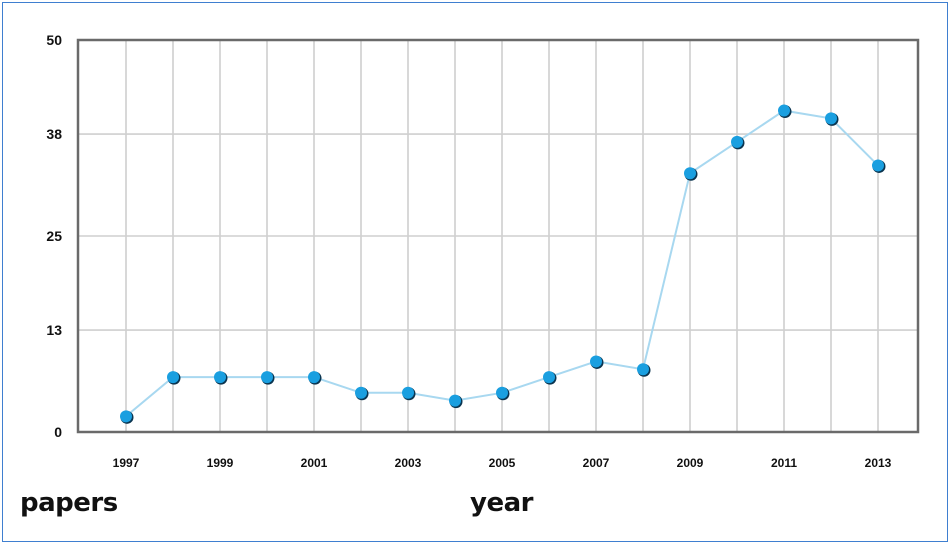 This screenshot has width=952, height=546. I want to click on y-tick-label: 50, so click(54, 40).